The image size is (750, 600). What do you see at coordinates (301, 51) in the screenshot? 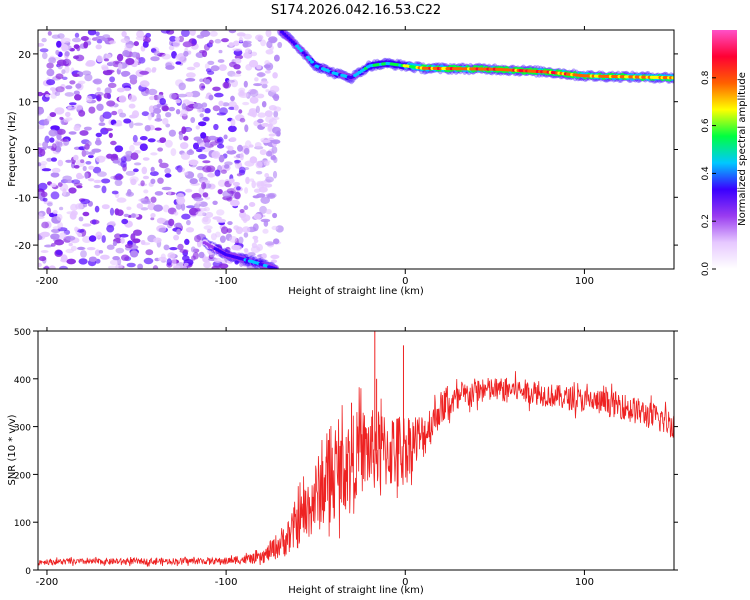
I see `ridge-core` at bounding box center [301, 51].